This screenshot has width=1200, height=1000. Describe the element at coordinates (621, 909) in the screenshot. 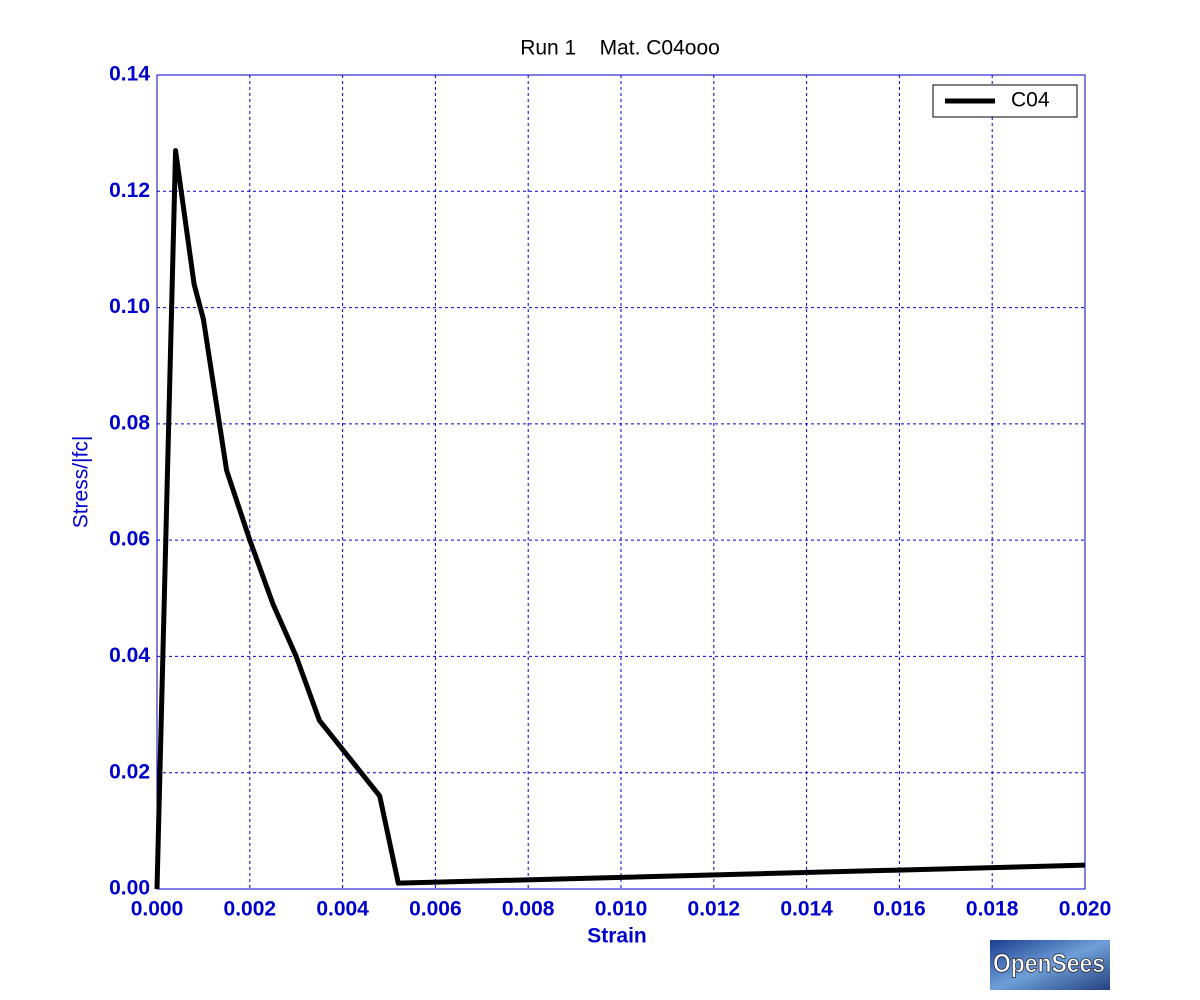

I see `x-tick-label: 0.010` at that location.